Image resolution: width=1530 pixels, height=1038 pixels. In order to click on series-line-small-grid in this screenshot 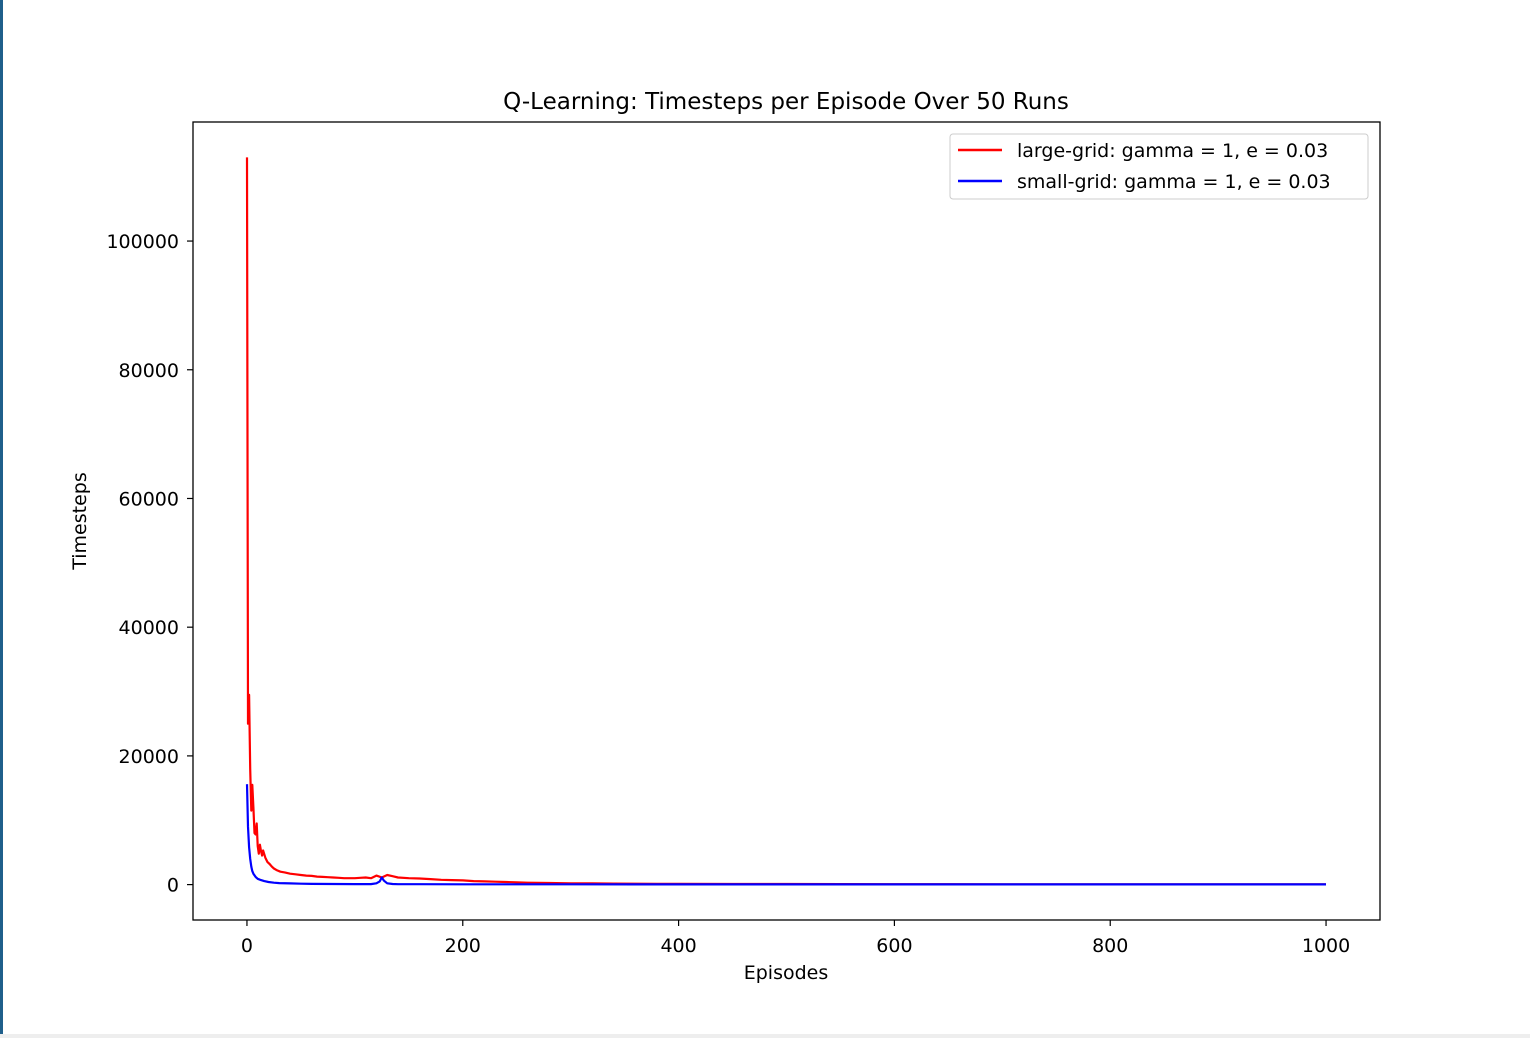, I will do `click(785, 835)`.